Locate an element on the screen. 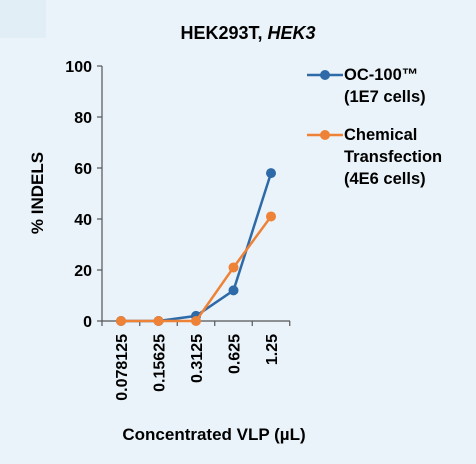 The height and width of the screenshot is (464, 476). x-tick-label: 1.25 is located at coordinates (272, 349).